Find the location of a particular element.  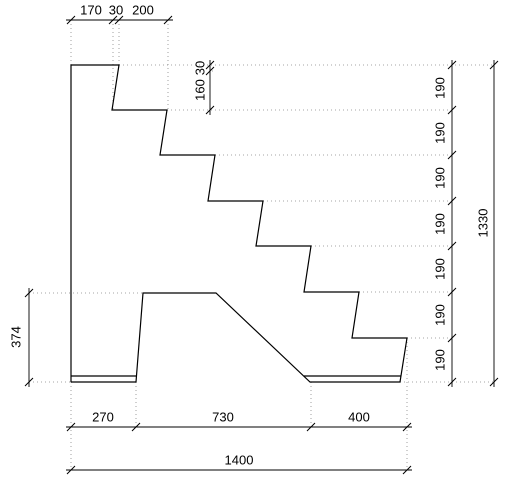

dim-label: 730 is located at coordinates (223, 416).